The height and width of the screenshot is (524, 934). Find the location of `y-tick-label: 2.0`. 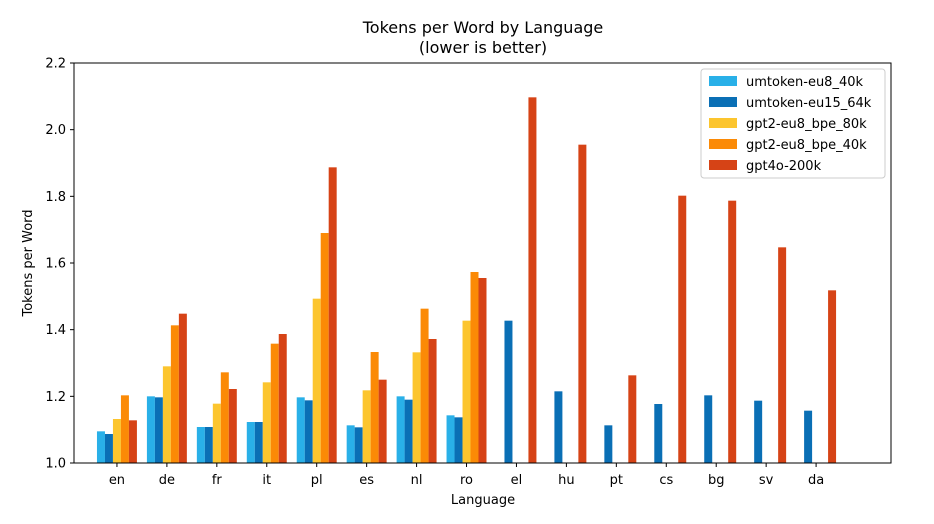

y-tick-label: 2.0 is located at coordinates (55, 130).